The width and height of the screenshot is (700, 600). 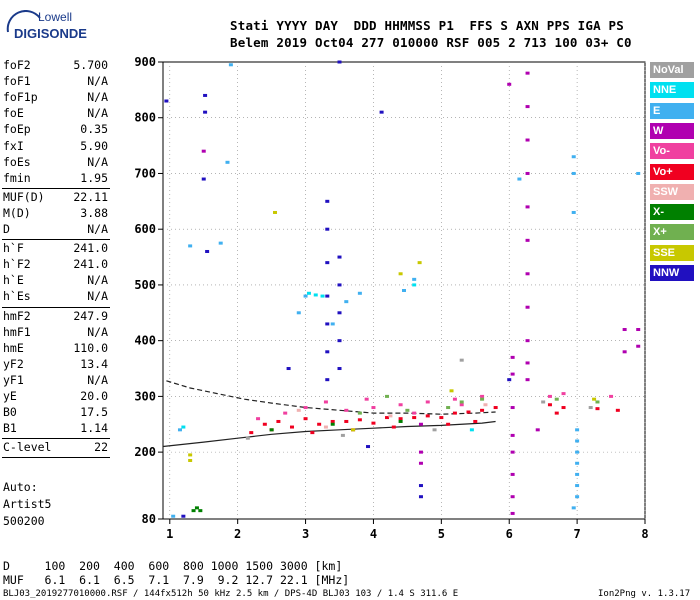 What do you see at coordinates (145, 229) in the screenshot?
I see `y-tick-label: 600` at bounding box center [145, 229].